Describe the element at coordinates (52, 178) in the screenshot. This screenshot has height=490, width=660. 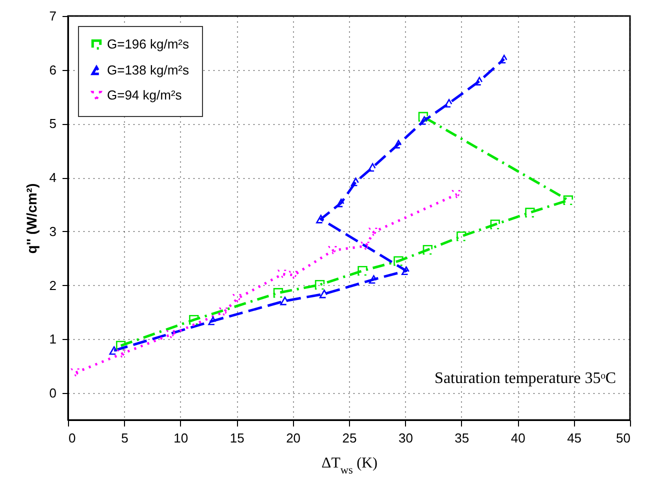
I see `y-tick-label: 4` at that location.